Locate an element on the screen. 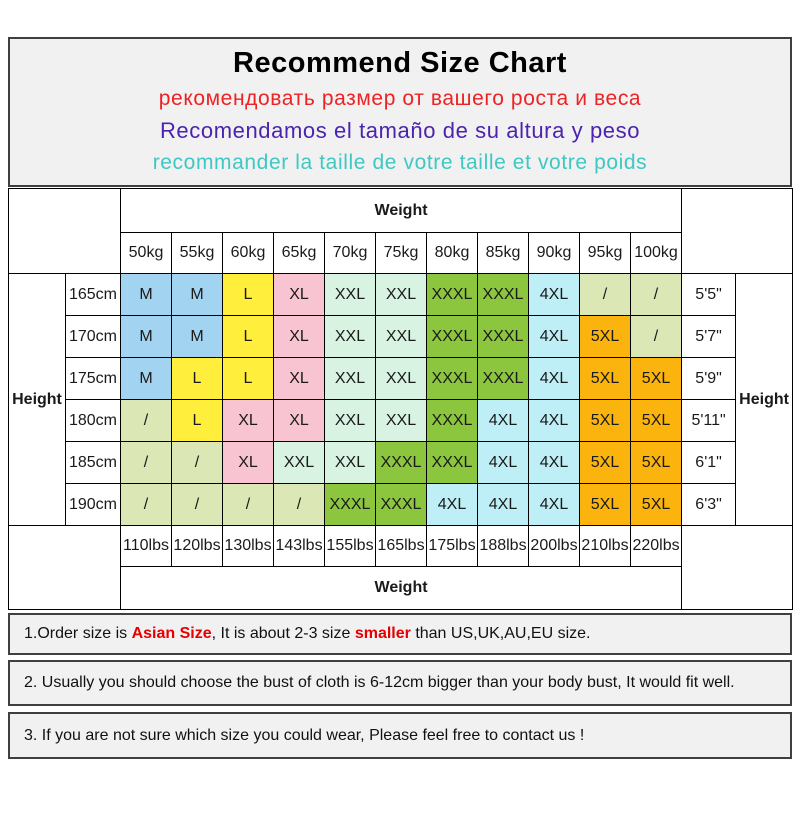 This screenshot has width=800, height=837. lbs-cell: 220lbs is located at coordinates (656, 546).